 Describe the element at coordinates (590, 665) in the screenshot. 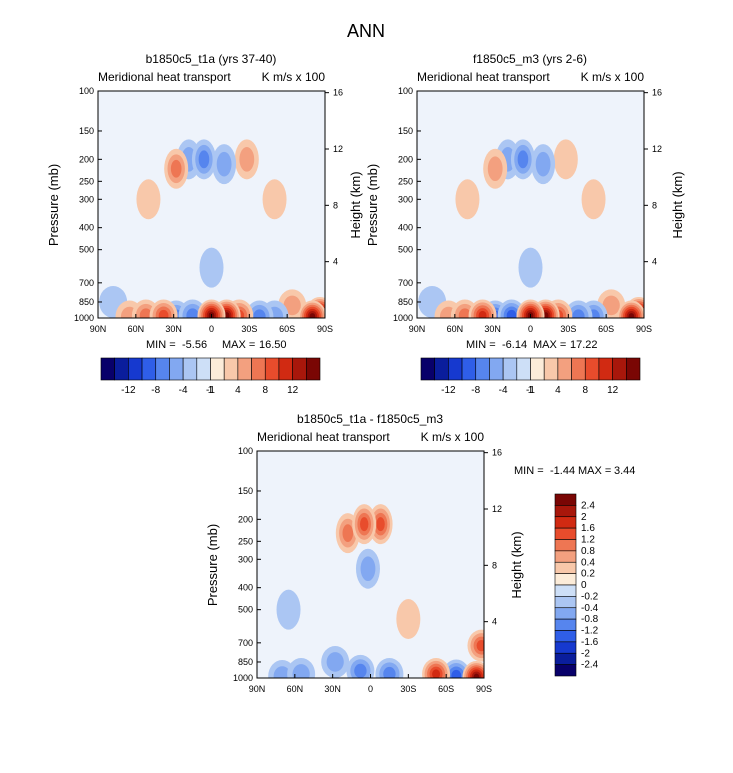

I see `colorbar-label: -2.4` at that location.